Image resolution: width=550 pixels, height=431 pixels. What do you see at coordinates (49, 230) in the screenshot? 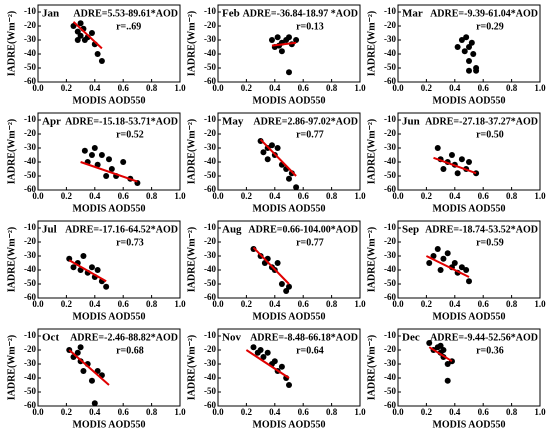
I see `month-label: Jul` at bounding box center [49, 230].